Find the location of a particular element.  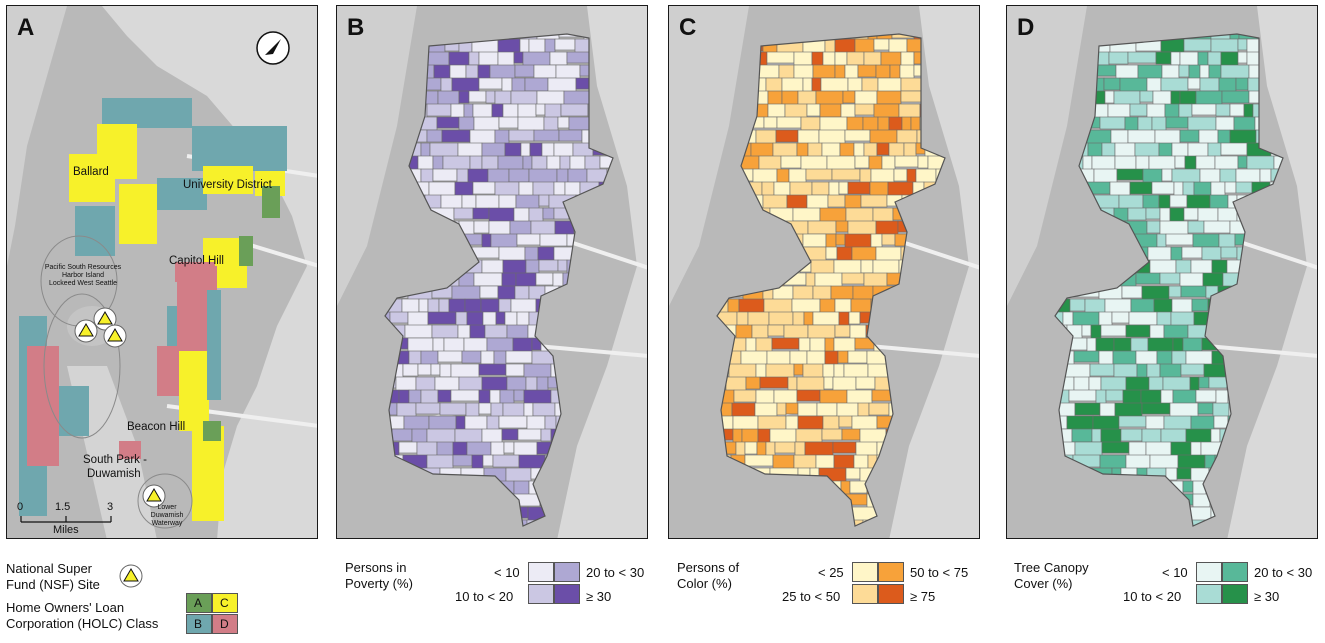

color-swatch-ge75 is located at coordinates (891, 594).